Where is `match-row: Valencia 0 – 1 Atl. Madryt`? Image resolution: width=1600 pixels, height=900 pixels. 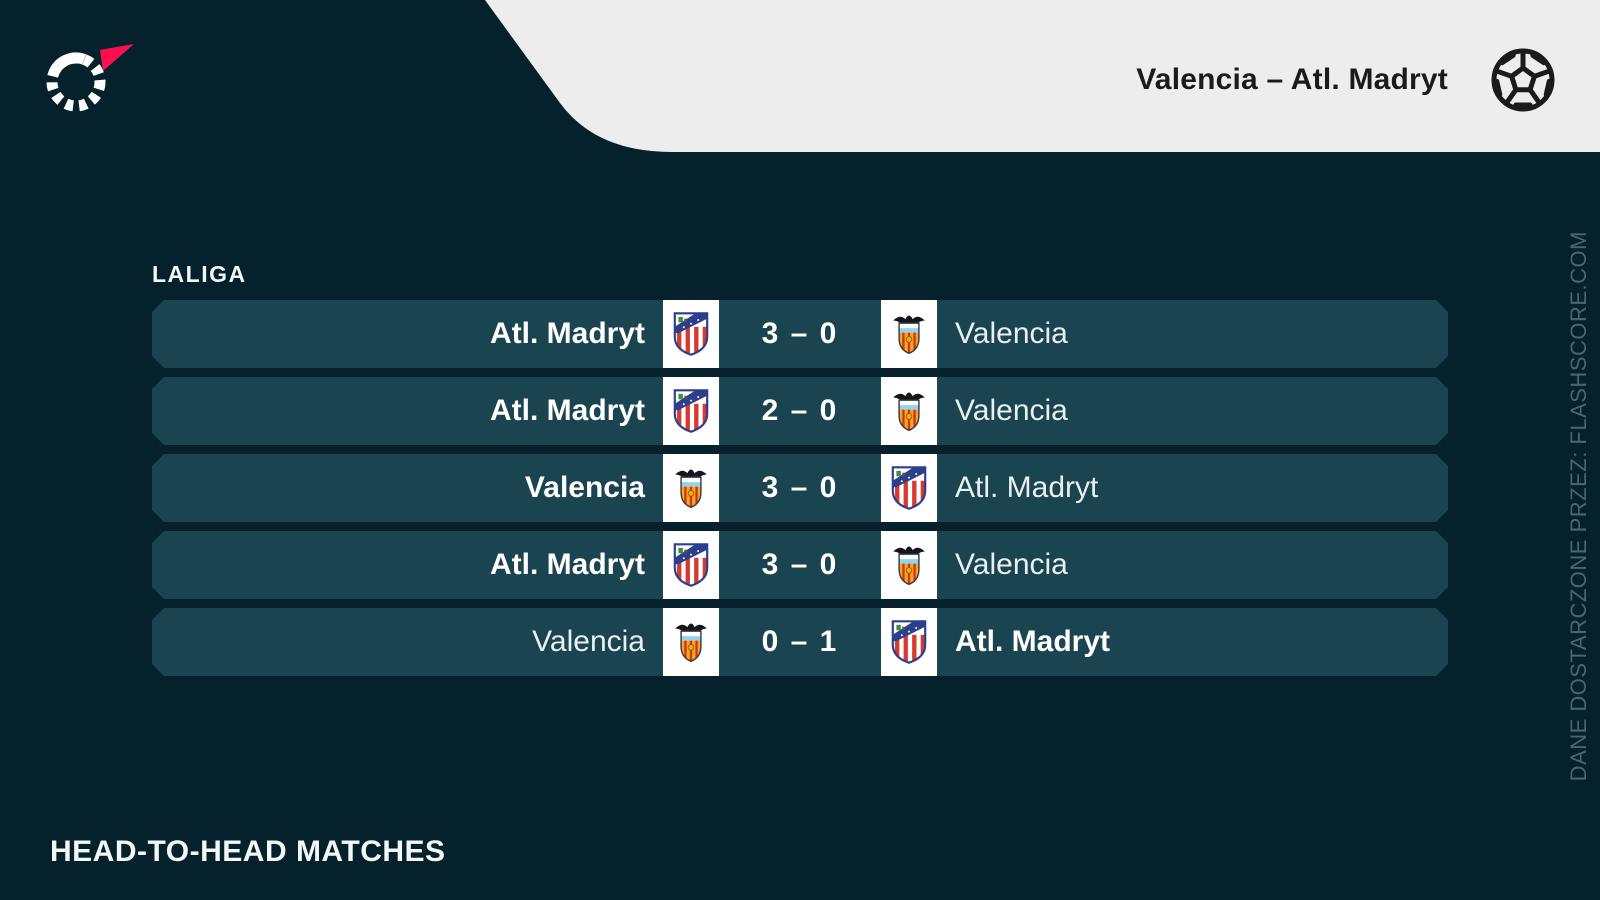 match-row: Valencia 0 – 1 Atl. Madryt is located at coordinates (800, 642).